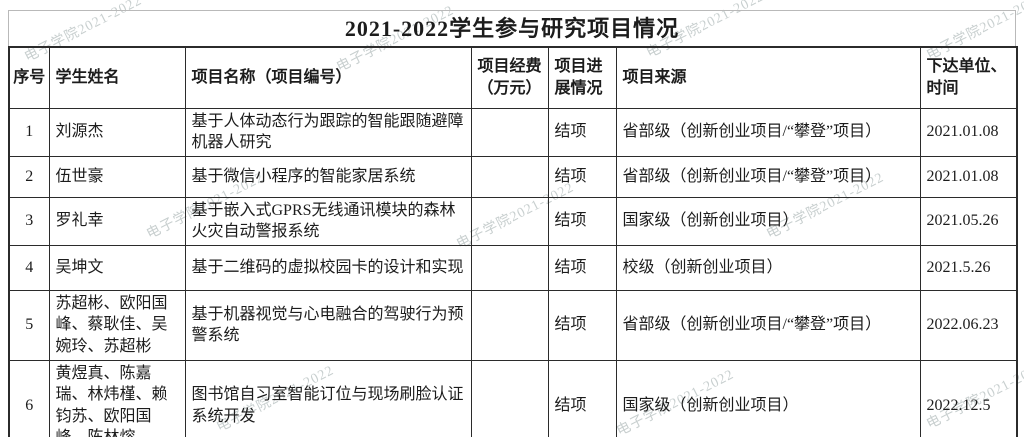 The height and width of the screenshot is (437, 1024). I want to click on col-header-unit-time: 下达单位、时间, so click(968, 77).